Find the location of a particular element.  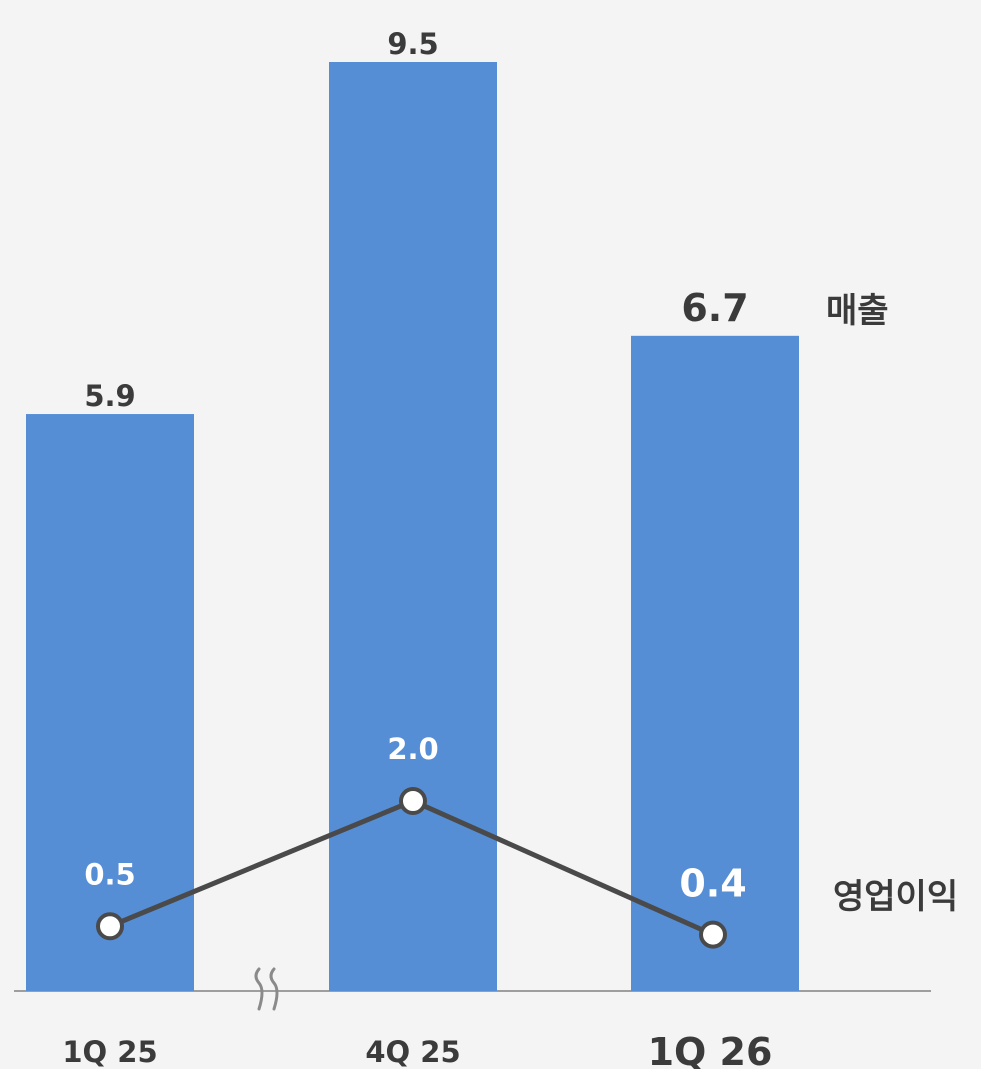

revenue-value-label-4q-25: 9.5 is located at coordinates (412, 44).